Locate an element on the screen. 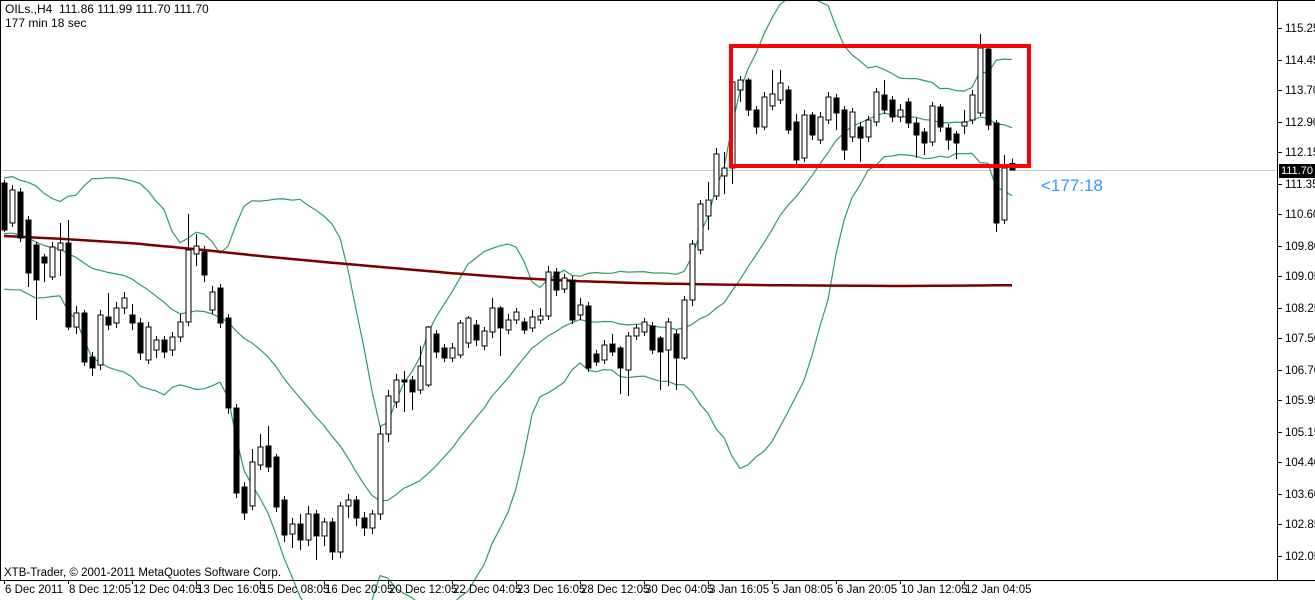 The width and height of the screenshot is (1315, 600). time-axis-label: 23 Dec 16:05 is located at coordinates (551, 590).